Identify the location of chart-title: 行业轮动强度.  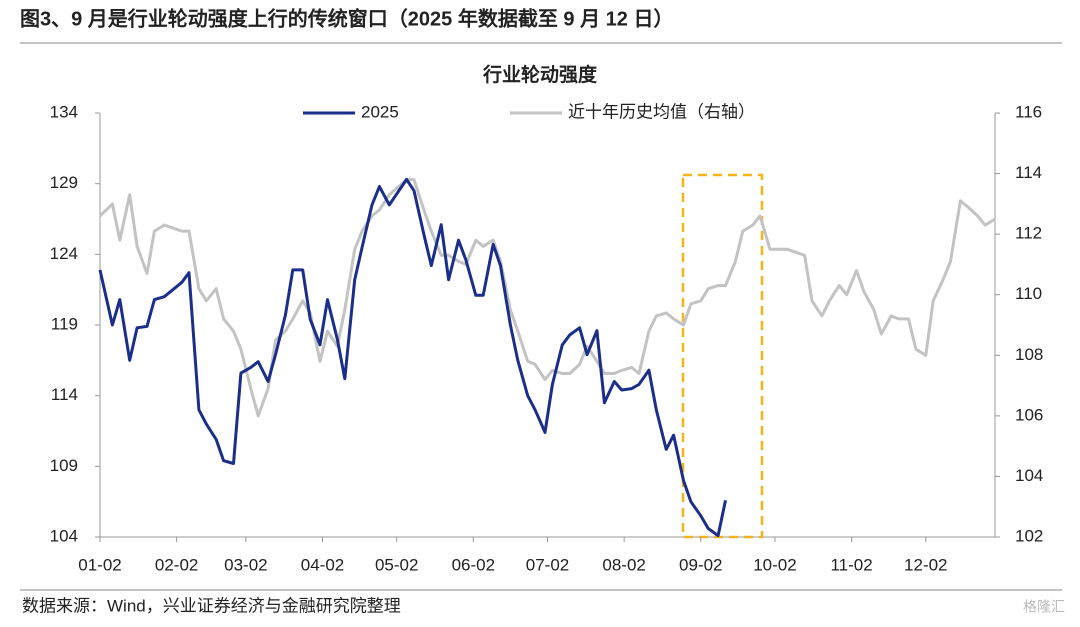
(540, 74).